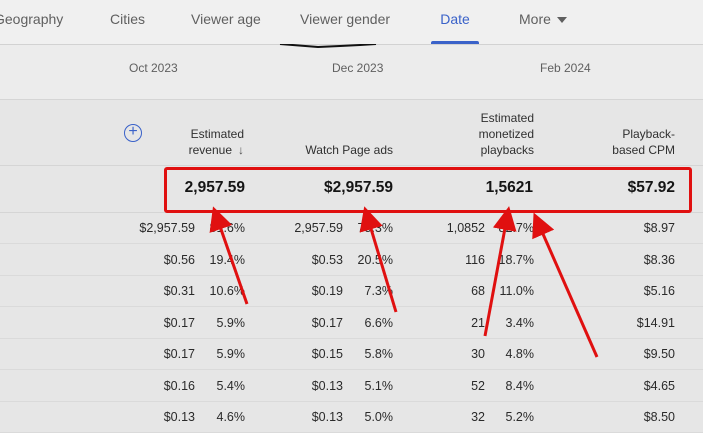 This screenshot has width=703, height=433. Describe the element at coordinates (659, 385) in the screenshot. I see `cell-cpm: $4.65` at that location.